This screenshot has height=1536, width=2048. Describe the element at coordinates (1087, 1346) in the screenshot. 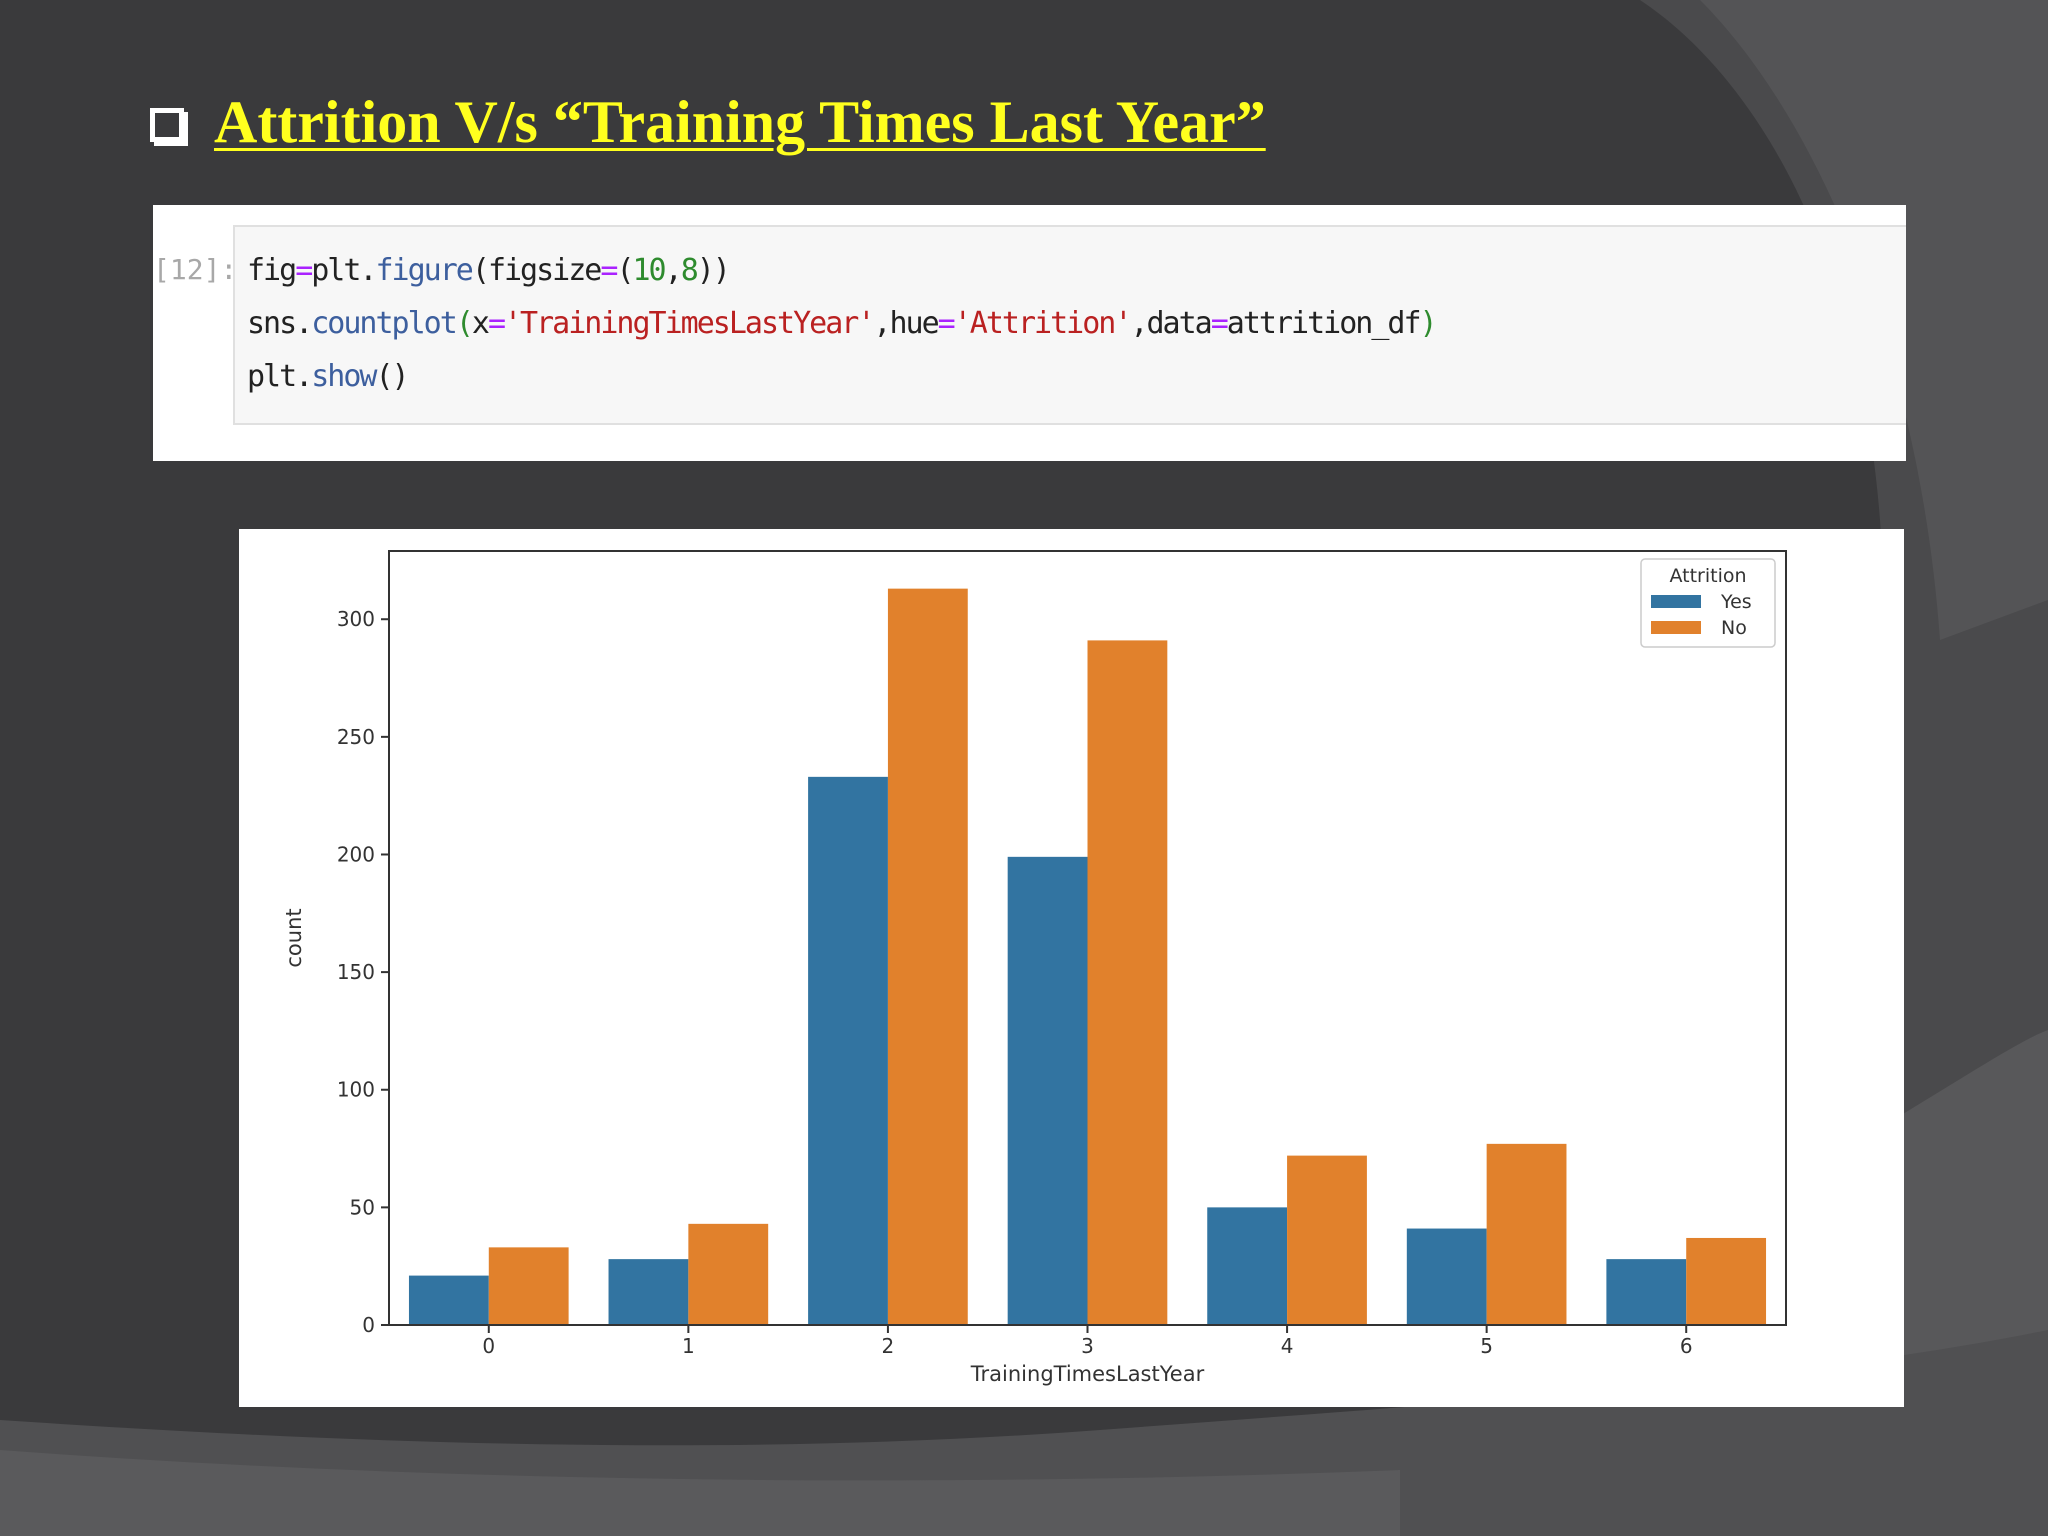

I see `x-tick-label: 3` at that location.